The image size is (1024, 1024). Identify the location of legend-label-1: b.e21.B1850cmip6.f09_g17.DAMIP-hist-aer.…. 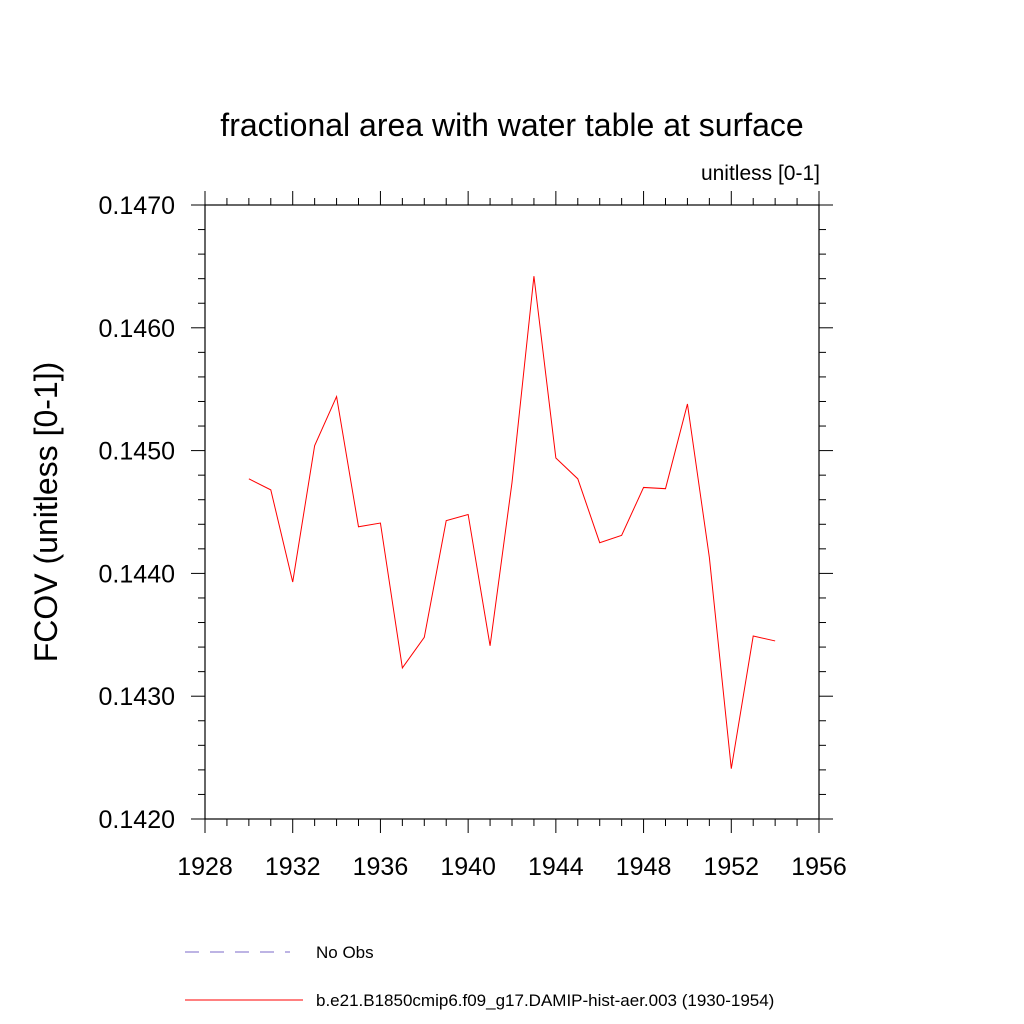
(545, 1000).